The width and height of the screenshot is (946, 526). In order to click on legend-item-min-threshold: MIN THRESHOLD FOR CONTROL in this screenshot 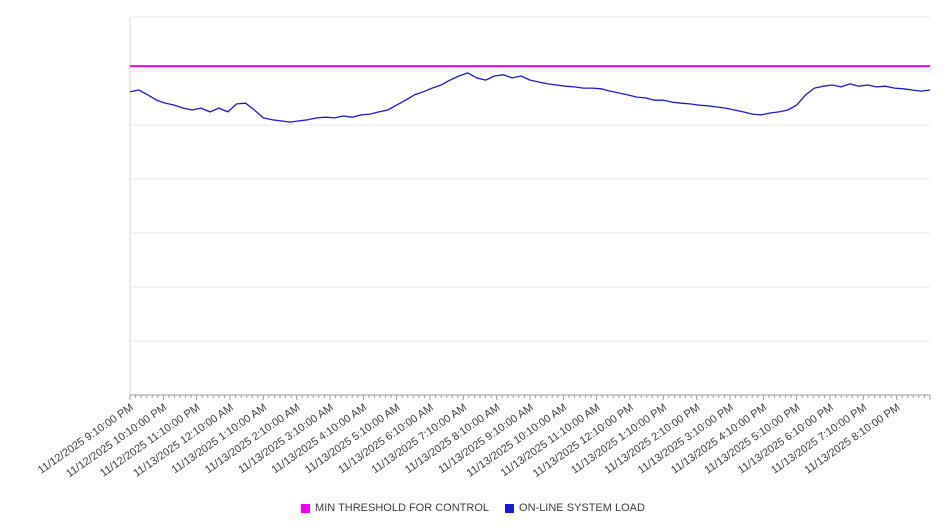, I will do `click(395, 508)`.